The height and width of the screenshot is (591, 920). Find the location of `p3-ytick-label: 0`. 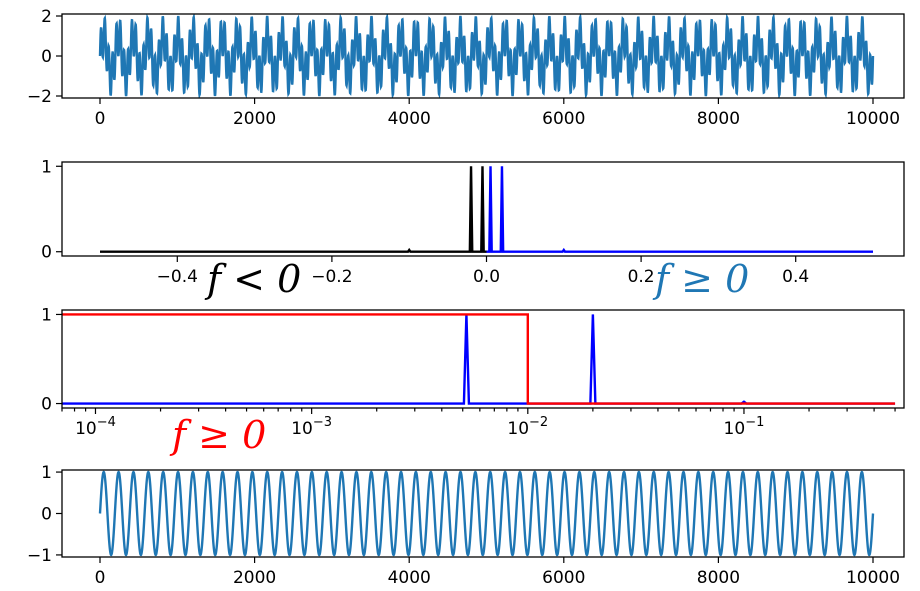

p3-ytick-label: 0 is located at coordinates (46, 405).